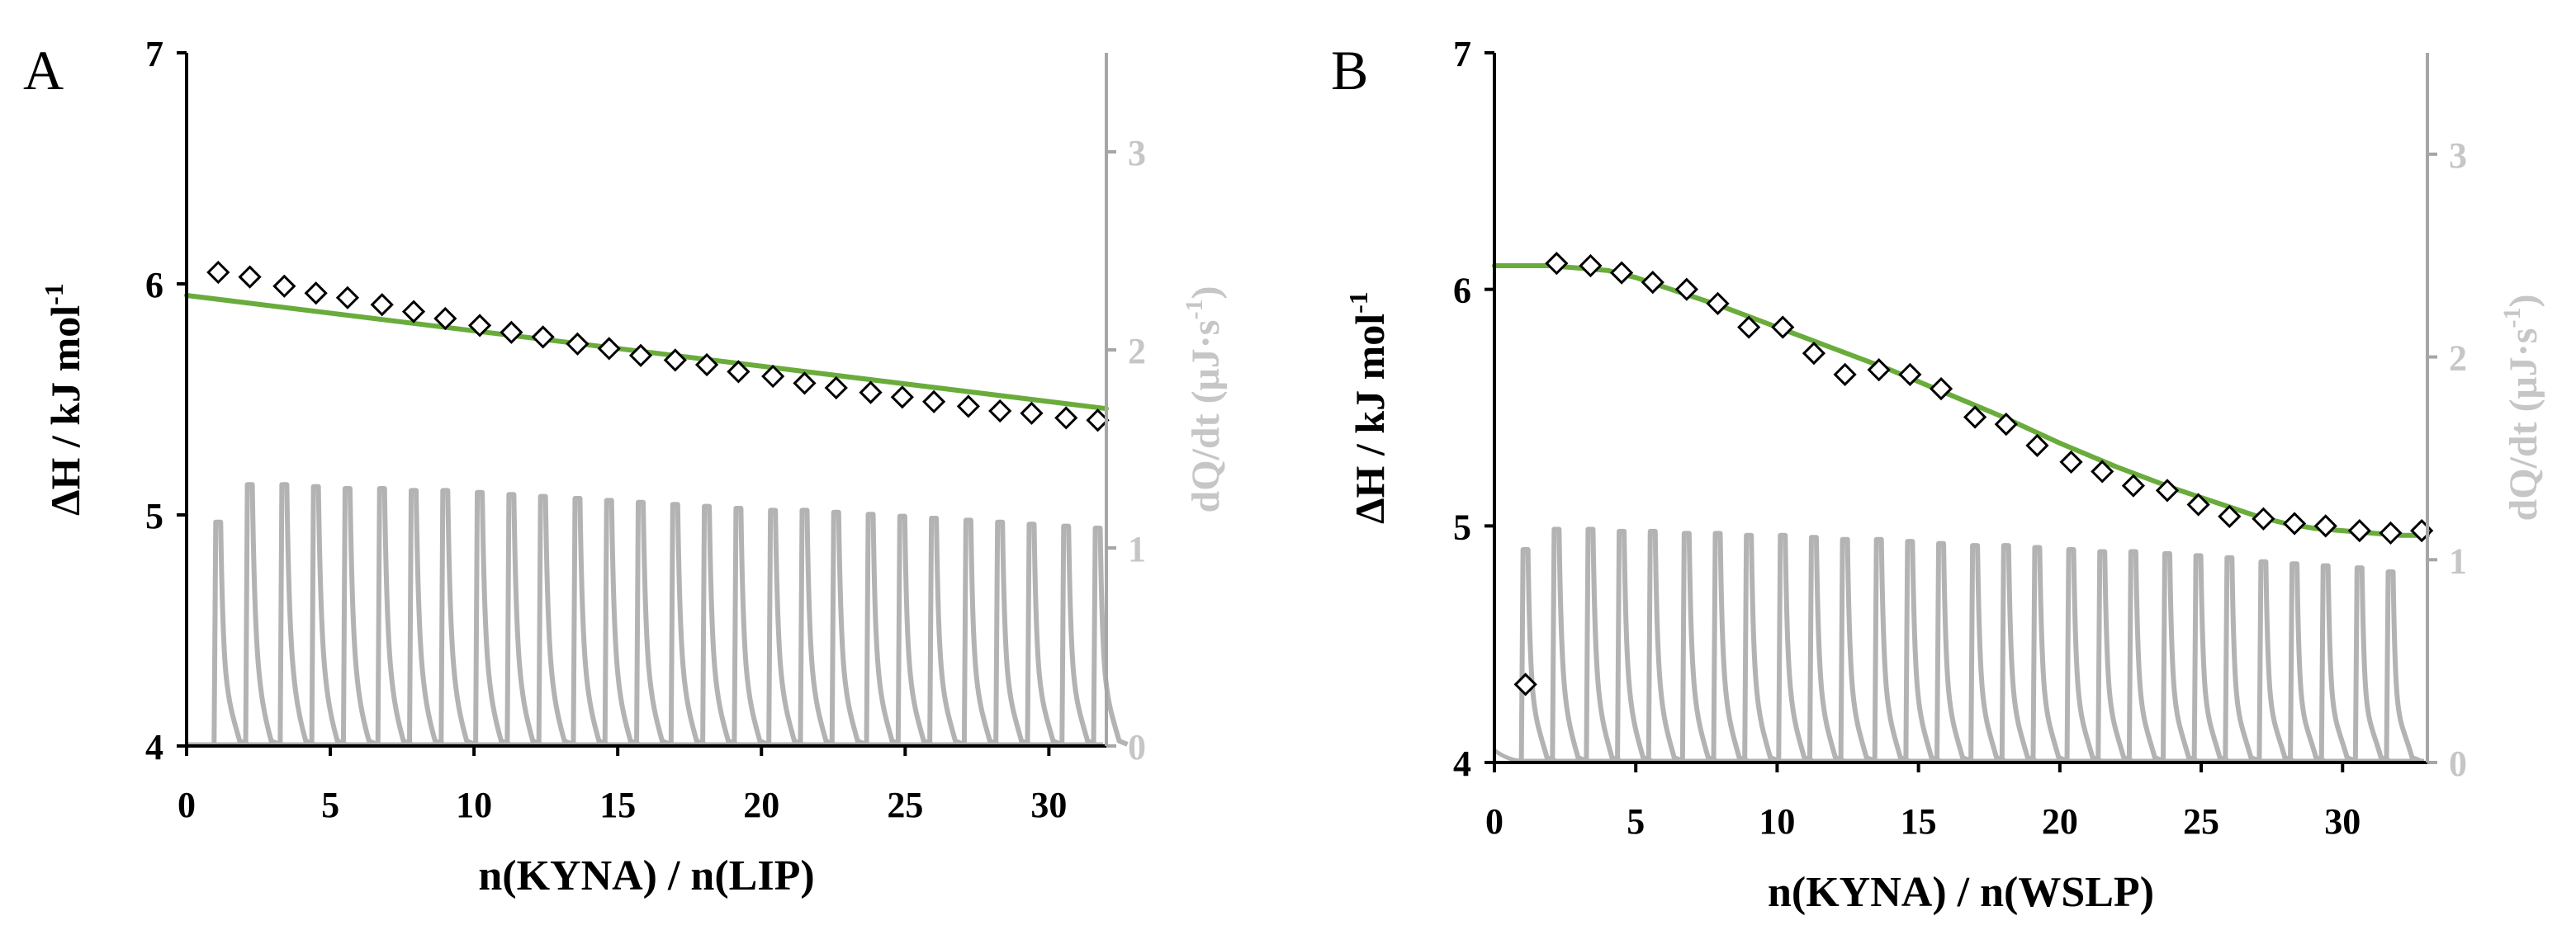 The width and height of the screenshot is (2576, 930). I want to click on y2-axis-label-tail: ), so click(1206, 293).